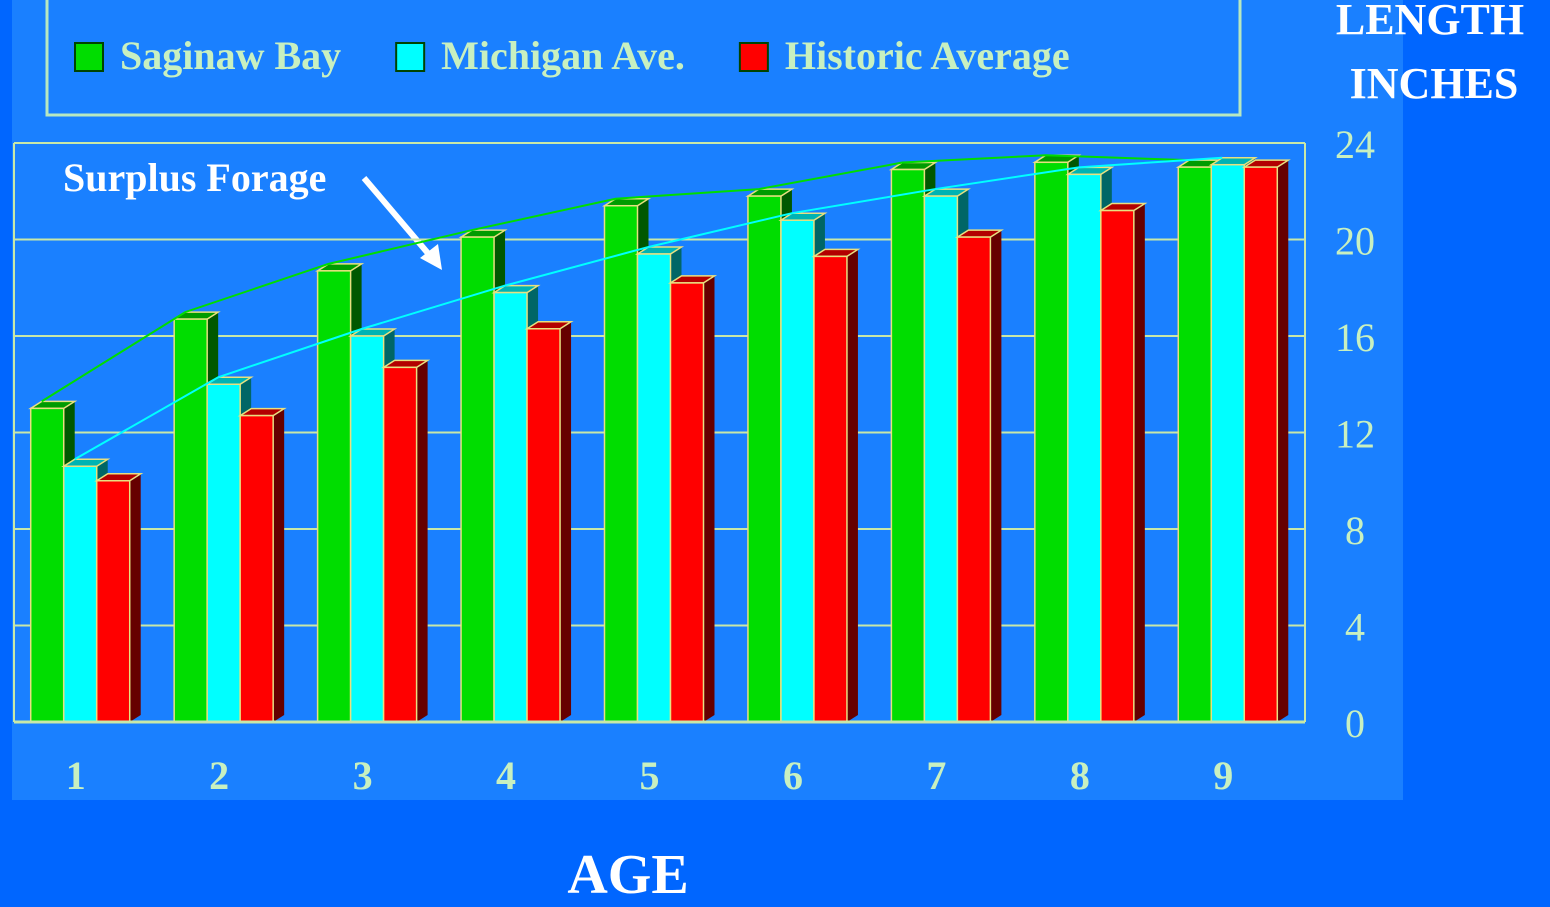 This screenshot has width=1550, height=907. Describe the element at coordinates (1355, 337) in the screenshot. I see `y-tick-label: 16` at that location.